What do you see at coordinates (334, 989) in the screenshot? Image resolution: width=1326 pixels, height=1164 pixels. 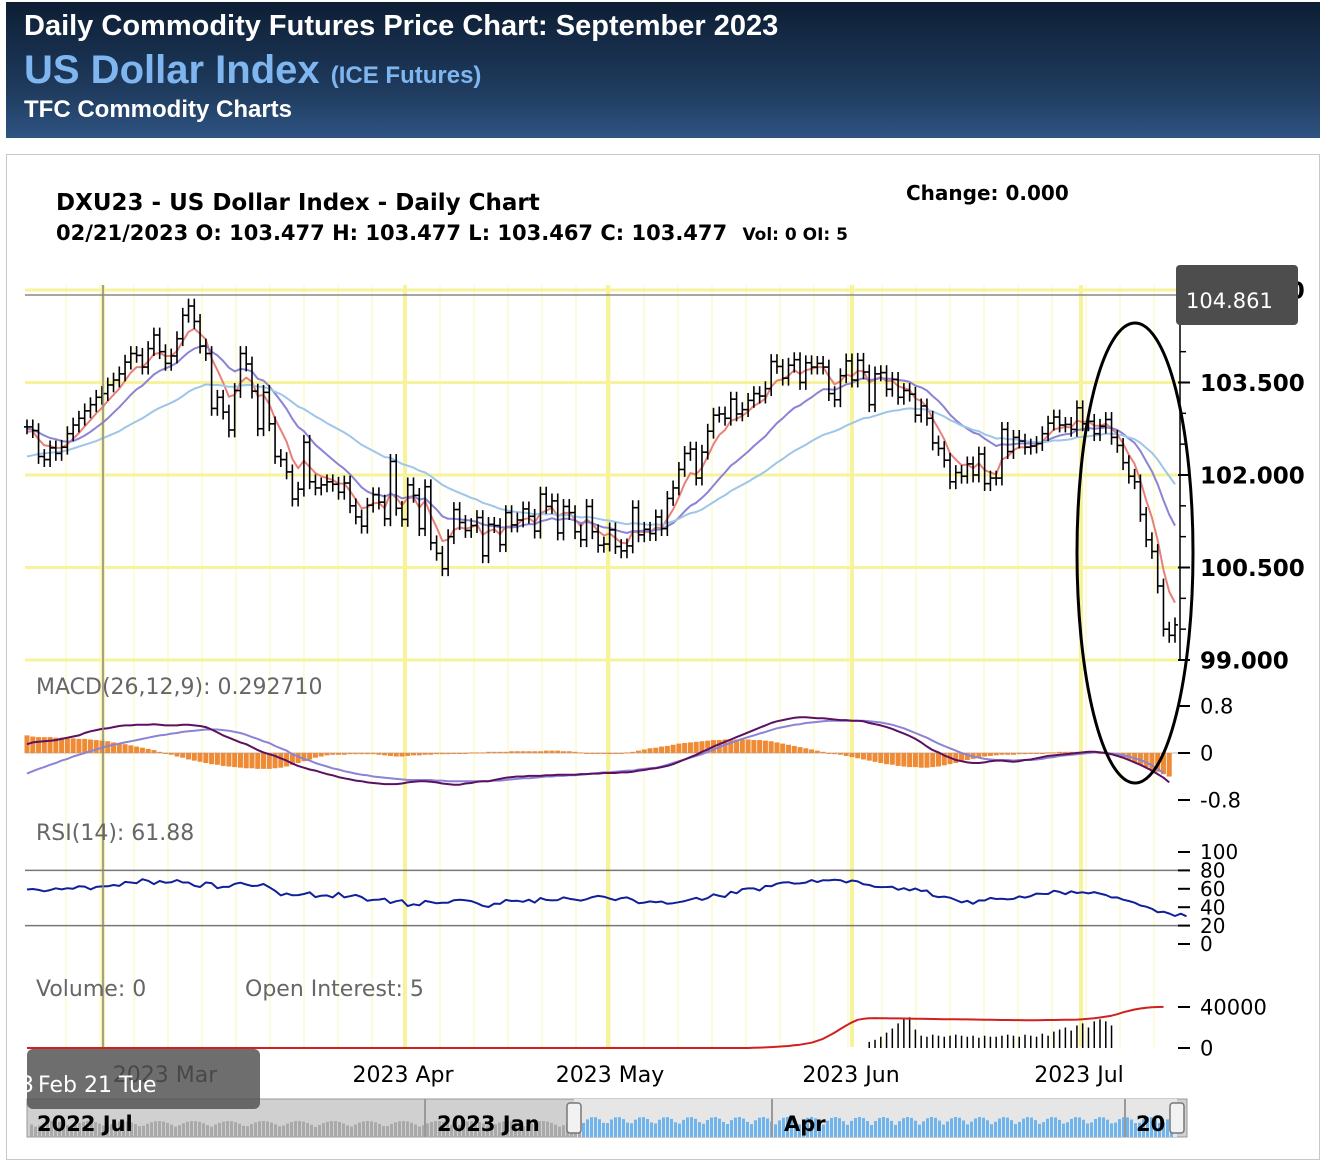 I see `open-interest-label: Open Interest: 5` at bounding box center [334, 989].